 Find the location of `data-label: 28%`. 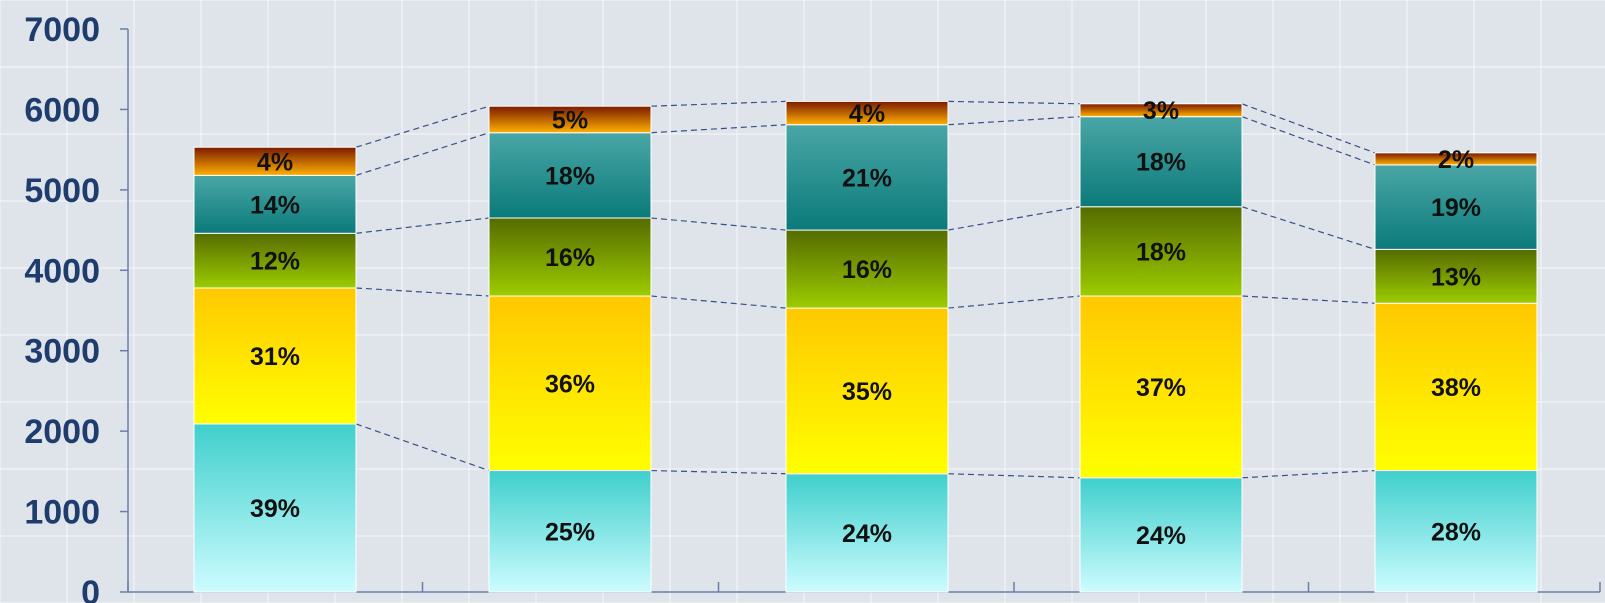

data-label: 28% is located at coordinates (1456, 532).